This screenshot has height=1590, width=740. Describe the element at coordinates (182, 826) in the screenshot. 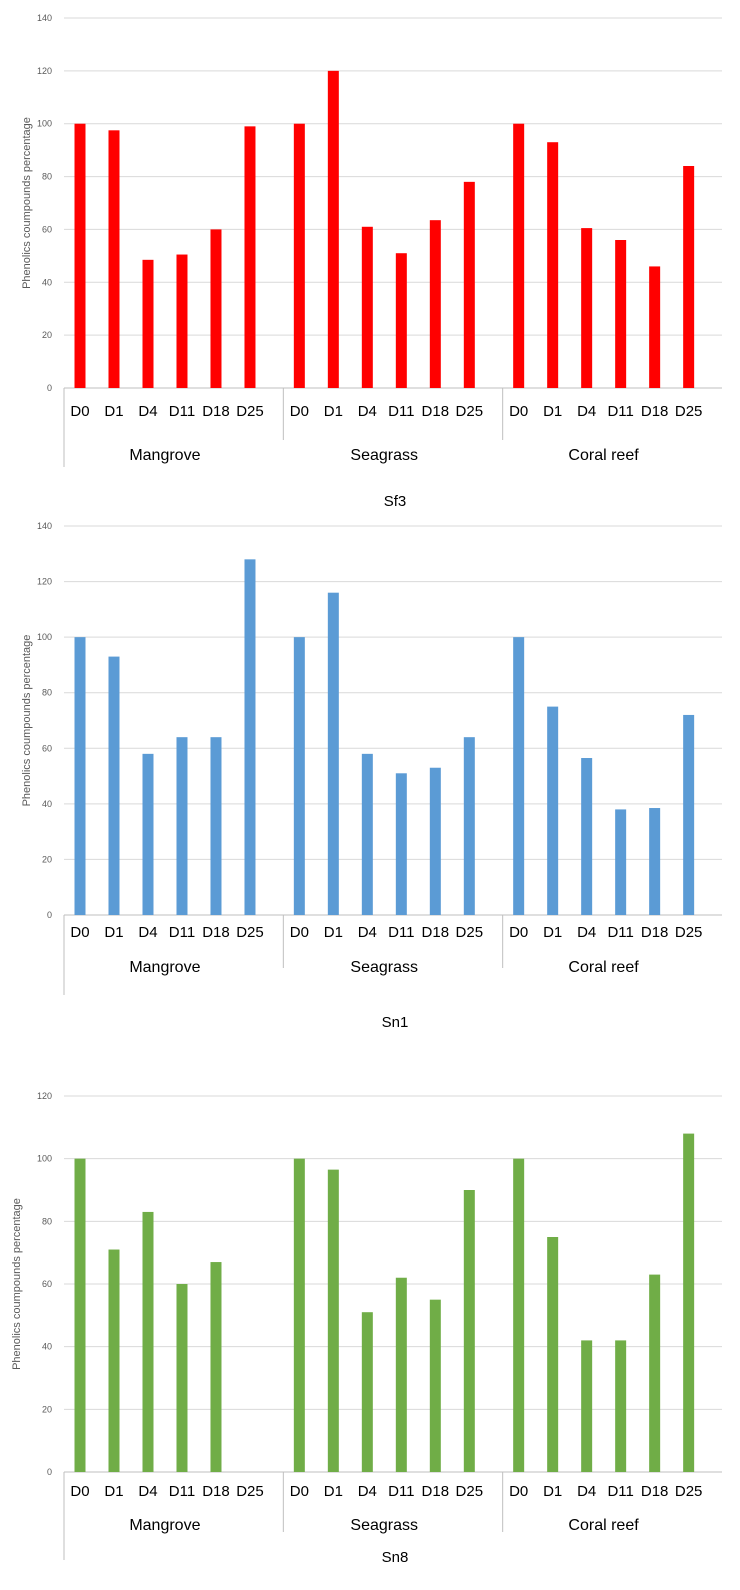

I see `bar-mangrove-d11` at that location.